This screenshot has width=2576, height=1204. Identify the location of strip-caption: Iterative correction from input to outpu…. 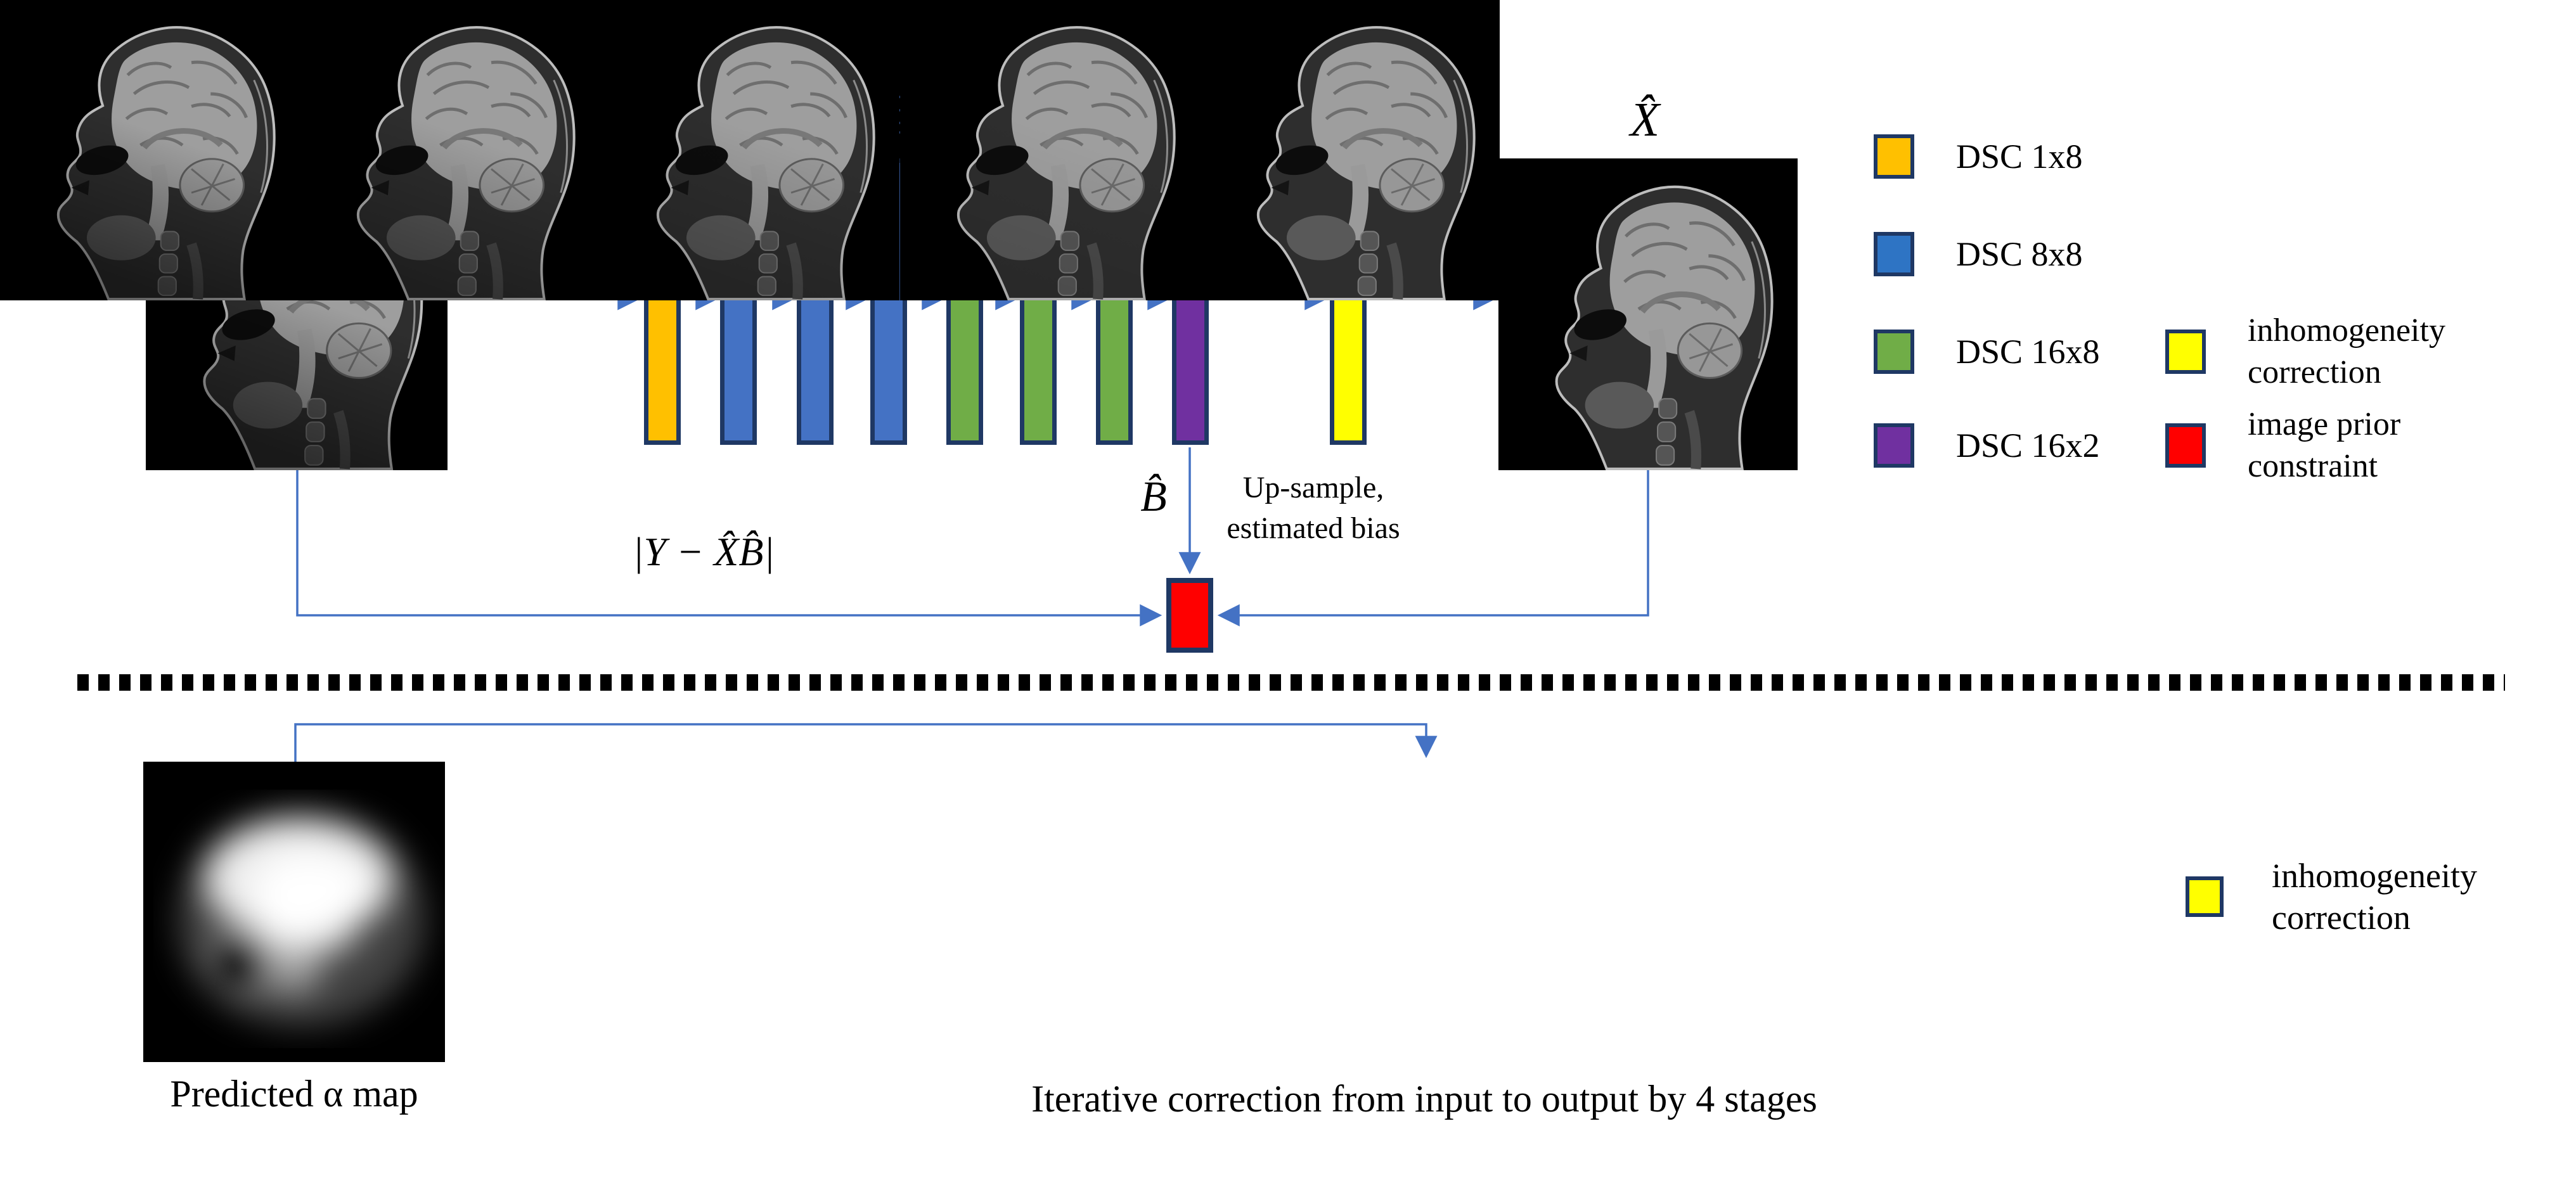
(1424, 1099).